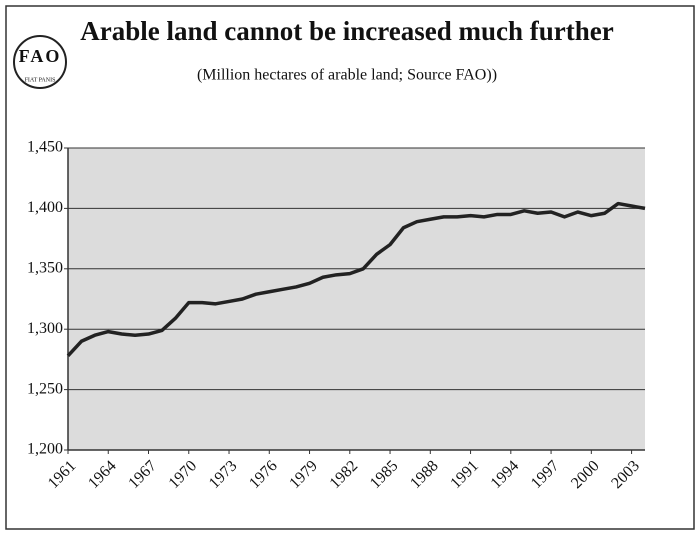 The image size is (700, 536). What do you see at coordinates (62, 474) in the screenshot?
I see `x-tick-label: 1961` at bounding box center [62, 474].